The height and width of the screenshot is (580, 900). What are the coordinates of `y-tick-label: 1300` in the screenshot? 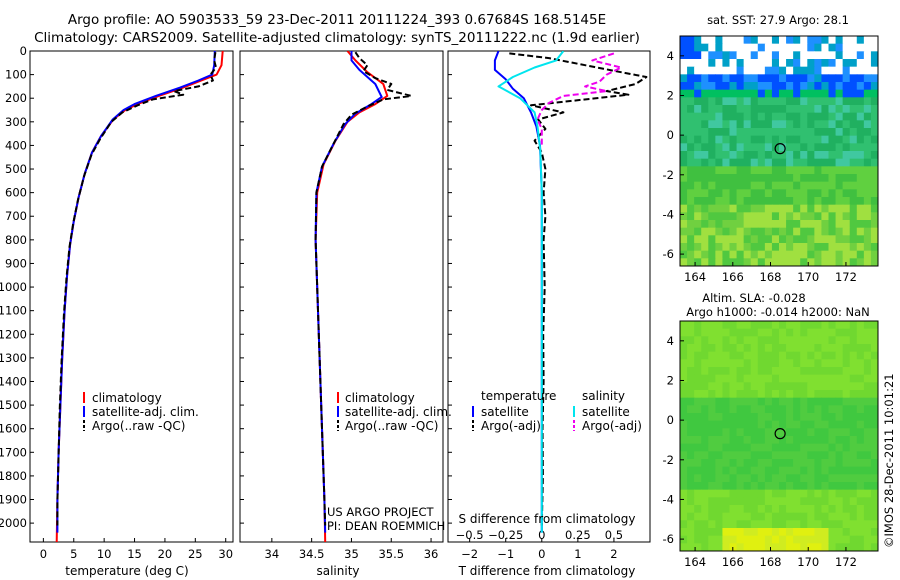 It's located at (13, 358).